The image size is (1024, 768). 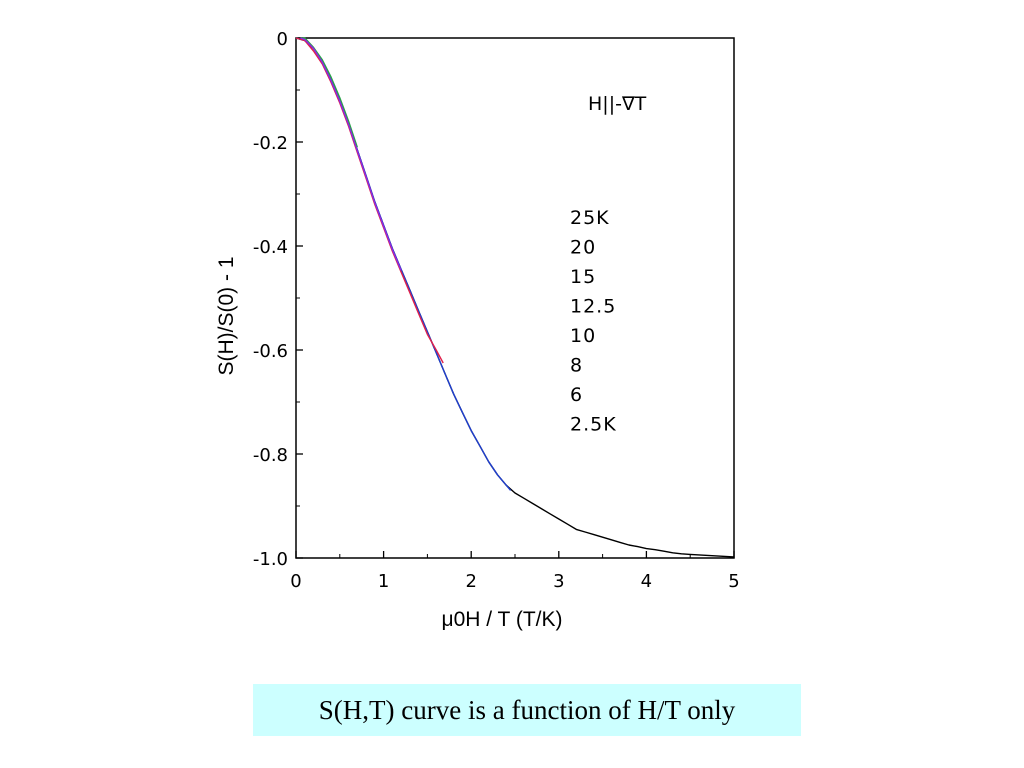 I want to click on y-tick-label: -0.6, so click(x=270, y=351).